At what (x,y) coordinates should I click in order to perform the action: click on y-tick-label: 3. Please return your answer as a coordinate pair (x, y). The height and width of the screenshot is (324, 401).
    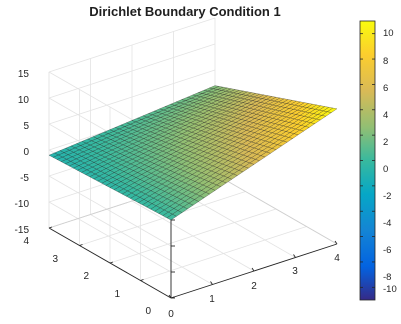
    Looking at the image, I should click on (55, 259).